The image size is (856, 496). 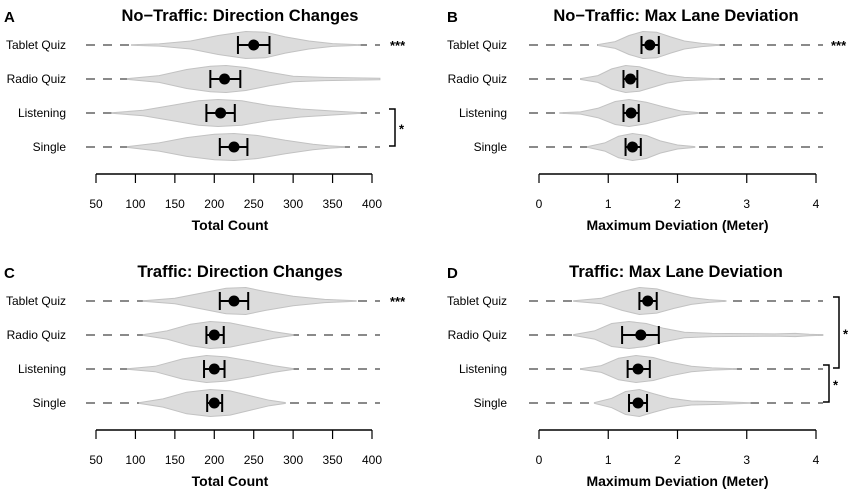 I want to click on chart-title: Traffic: Max Lane Deviation, so click(x=676, y=272).